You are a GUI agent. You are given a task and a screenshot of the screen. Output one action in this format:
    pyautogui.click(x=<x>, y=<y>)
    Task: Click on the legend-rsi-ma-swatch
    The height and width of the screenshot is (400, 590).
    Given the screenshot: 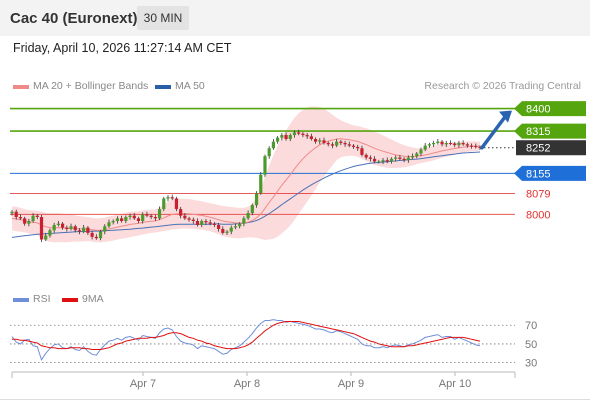 What is the action you would take?
    pyautogui.click(x=70, y=300)
    